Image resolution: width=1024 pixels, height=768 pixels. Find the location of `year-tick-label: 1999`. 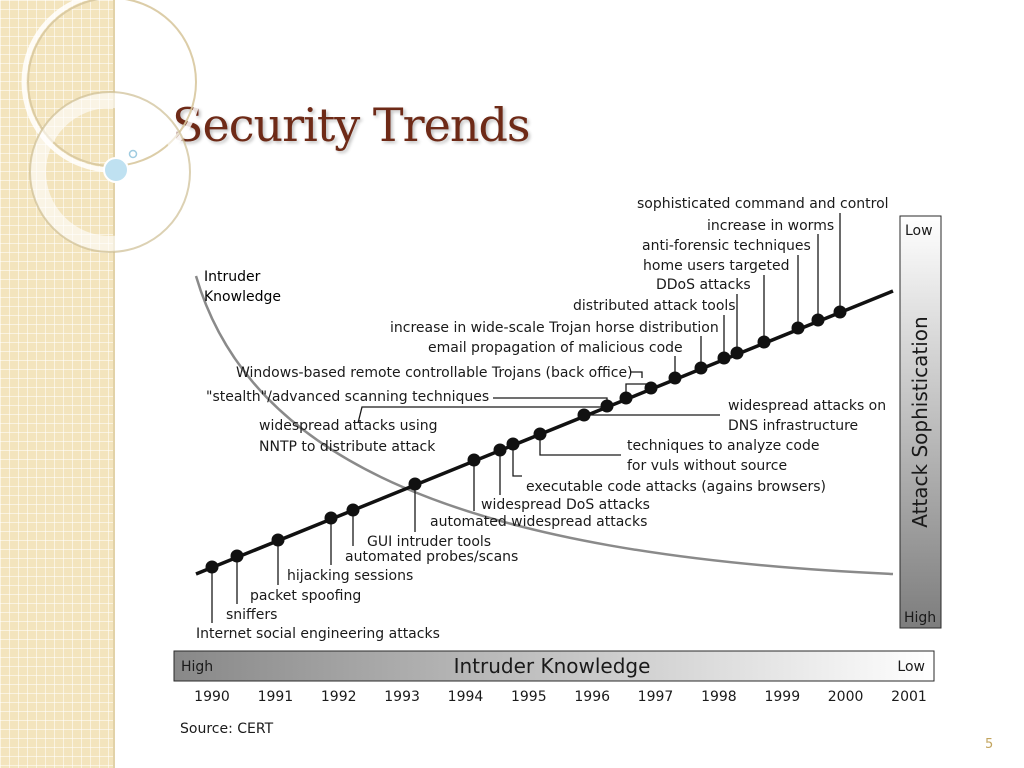

year-tick-label: 1999 is located at coordinates (782, 697).